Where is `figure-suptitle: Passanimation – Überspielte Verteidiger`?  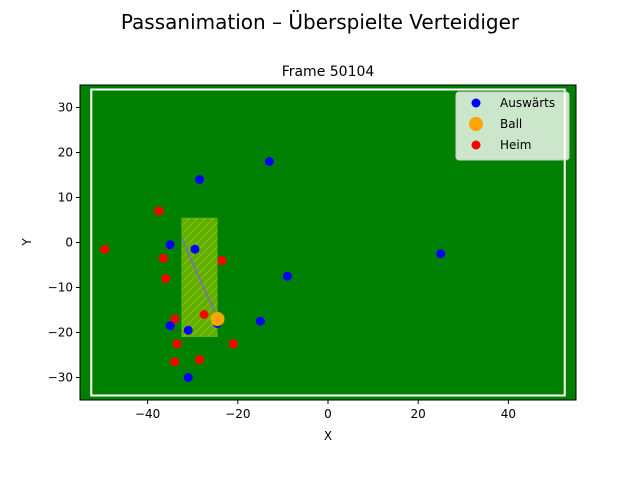 figure-suptitle: Passanimation – Überspielte Verteidiger is located at coordinates (320, 22).